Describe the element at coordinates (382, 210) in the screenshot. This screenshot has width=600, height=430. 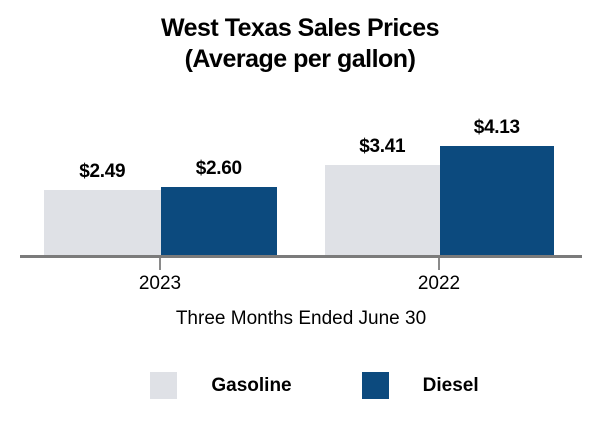
I see `gasoline-bar-2022` at that location.